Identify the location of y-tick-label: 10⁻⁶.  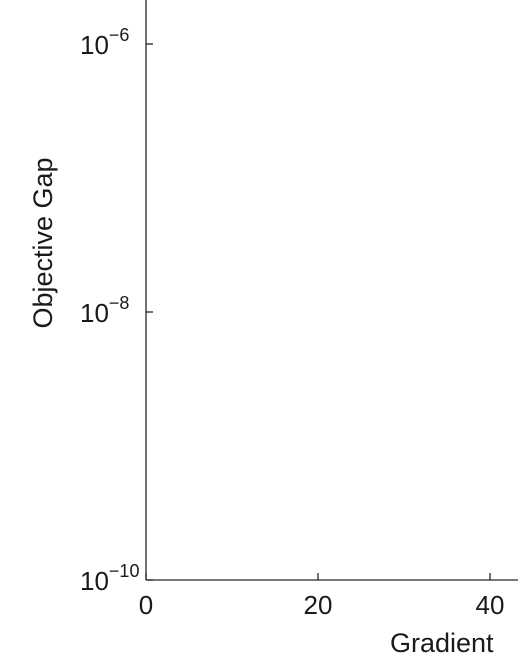
(104, 42).